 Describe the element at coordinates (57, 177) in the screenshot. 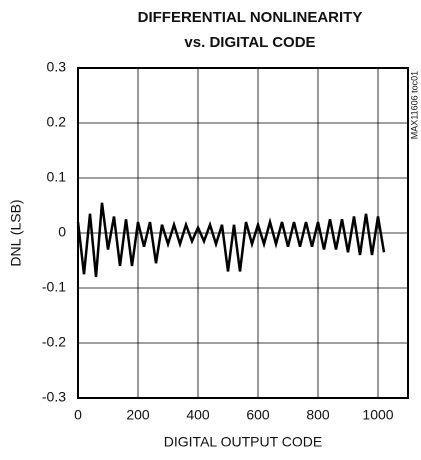

I see `y-tick-label: 0.1` at that location.